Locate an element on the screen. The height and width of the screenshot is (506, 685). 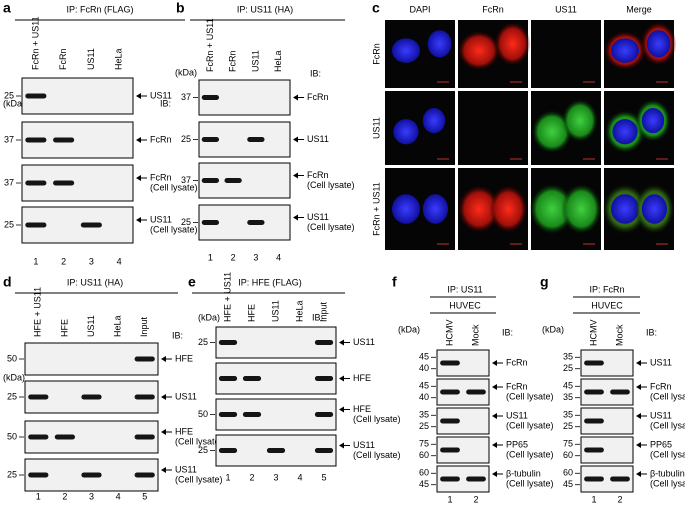
ib-target: PP65 is located at coordinates (661, 444).